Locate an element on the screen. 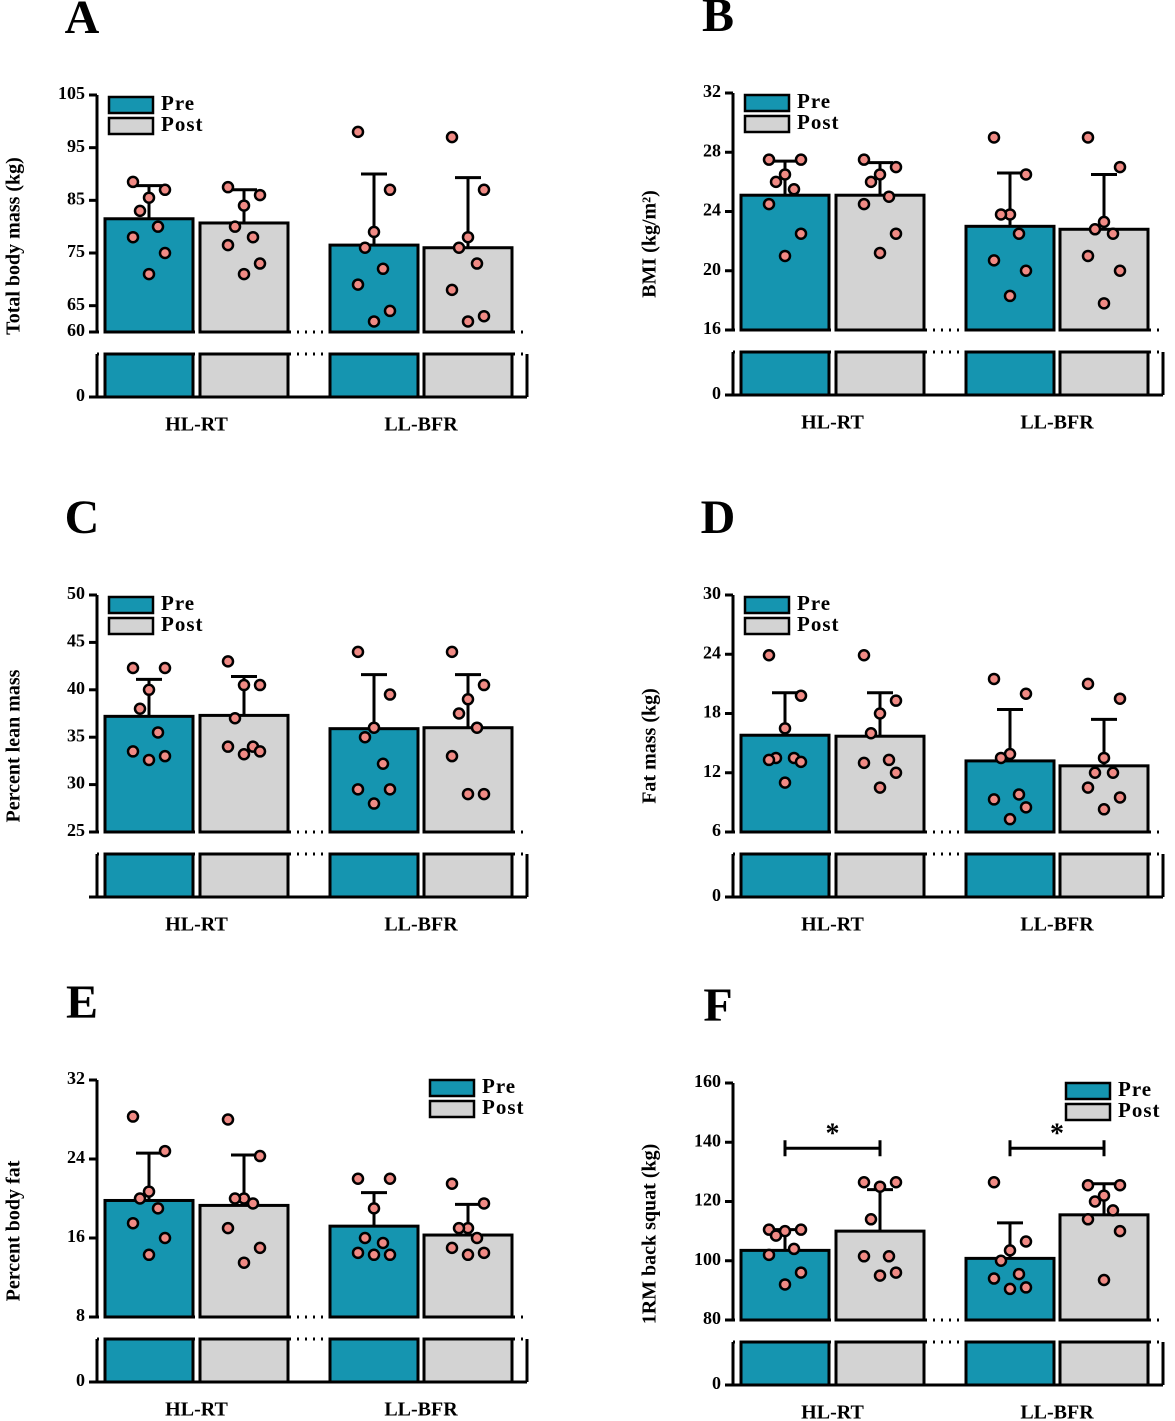 The width and height of the screenshot is (1175, 1421). y-tick-label: 20 is located at coordinates (712, 269).